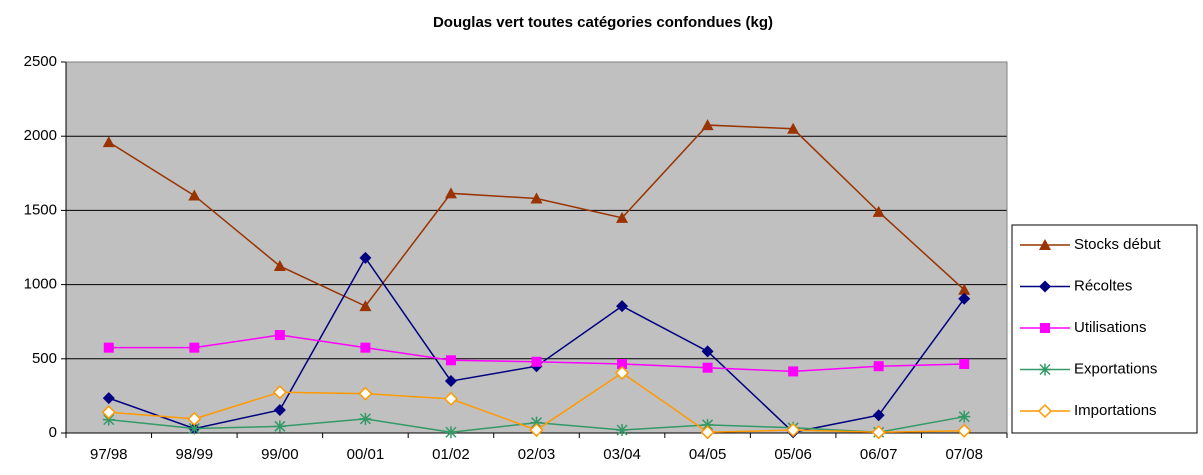  What do you see at coordinates (793, 454) in the screenshot?
I see `x-tick-label: 05/06` at bounding box center [793, 454].